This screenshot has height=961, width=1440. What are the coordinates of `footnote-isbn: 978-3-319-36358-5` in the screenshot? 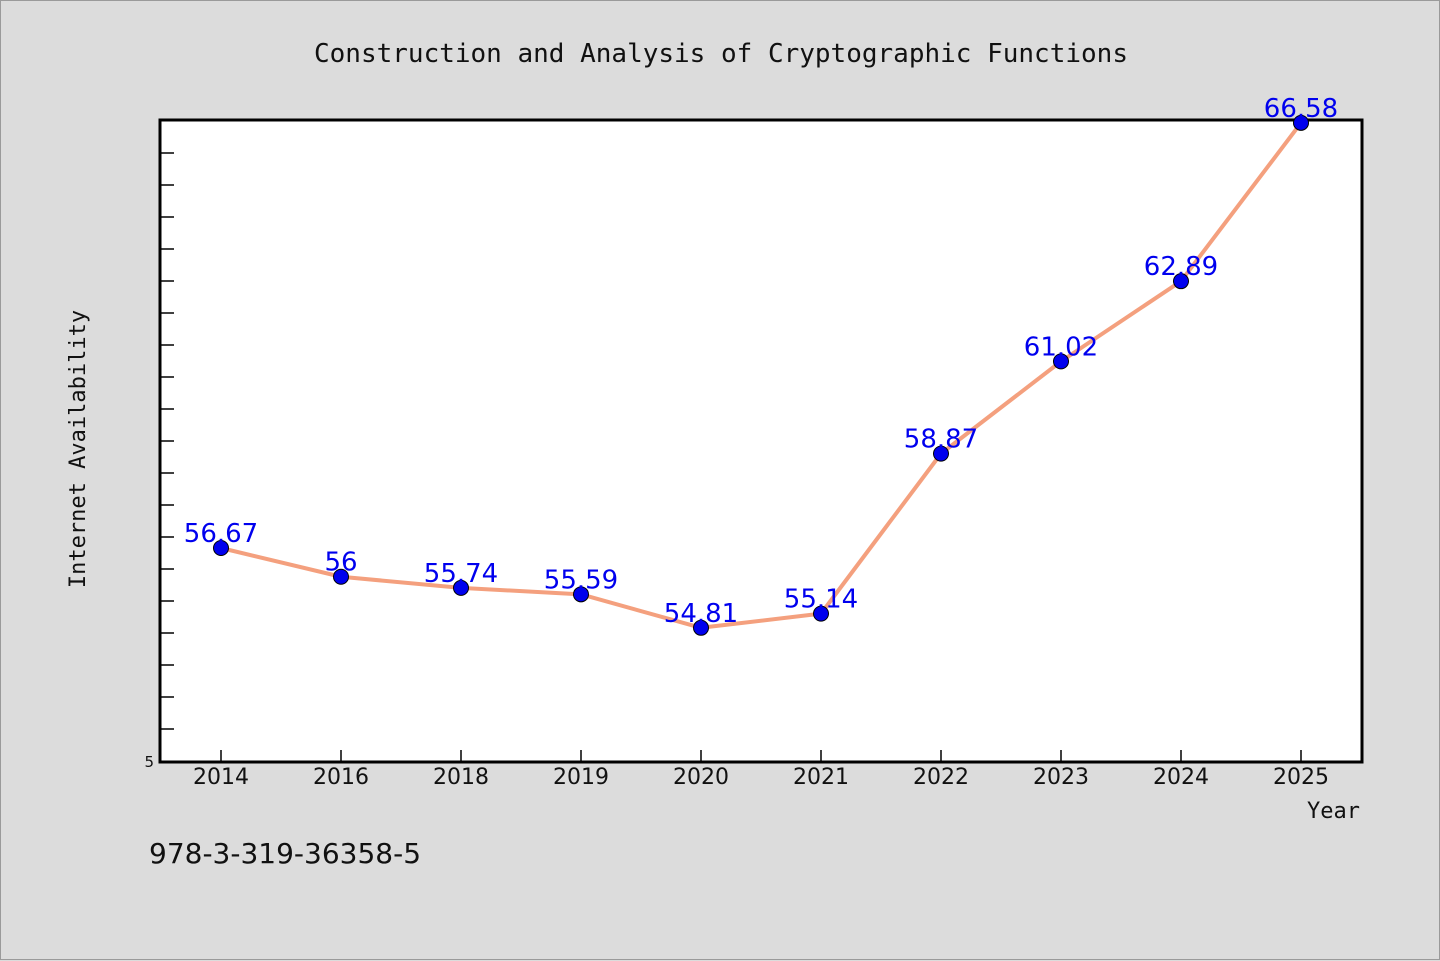 It's located at (285, 853).